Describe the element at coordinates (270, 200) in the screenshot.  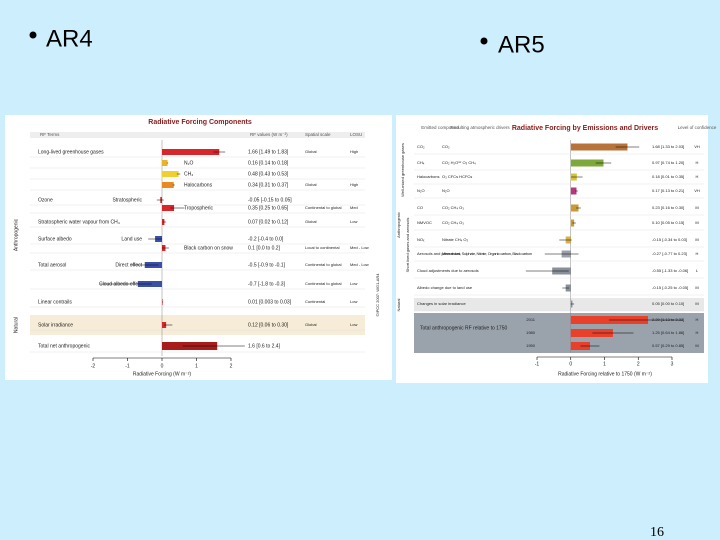
I see `rf-value: -0.05 [-0.15 to 0.05]` at that location.